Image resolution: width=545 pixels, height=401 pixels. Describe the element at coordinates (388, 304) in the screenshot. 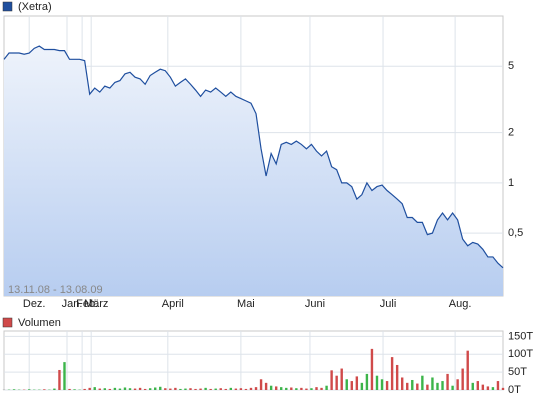

I see `x-tick-label: Juli` at that location.